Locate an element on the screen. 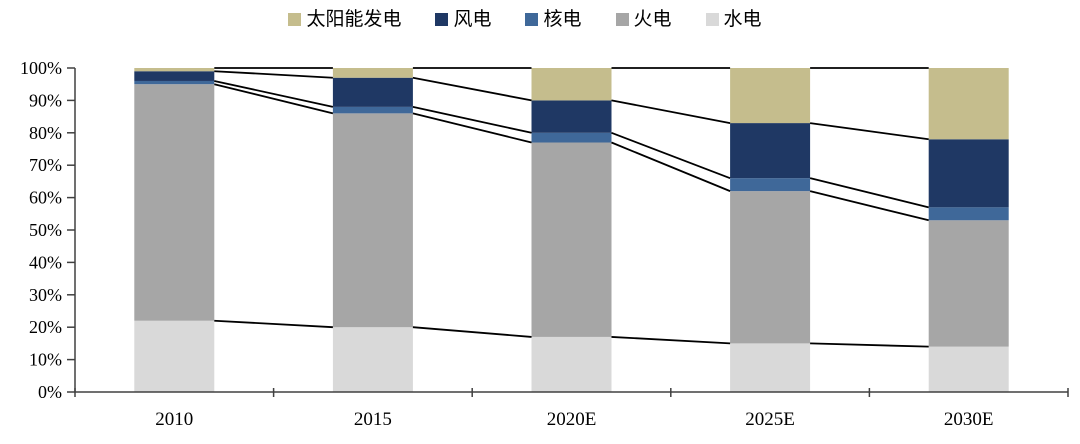 The image size is (1080, 444). bar-segment-hydro-2025E is located at coordinates (770, 367).